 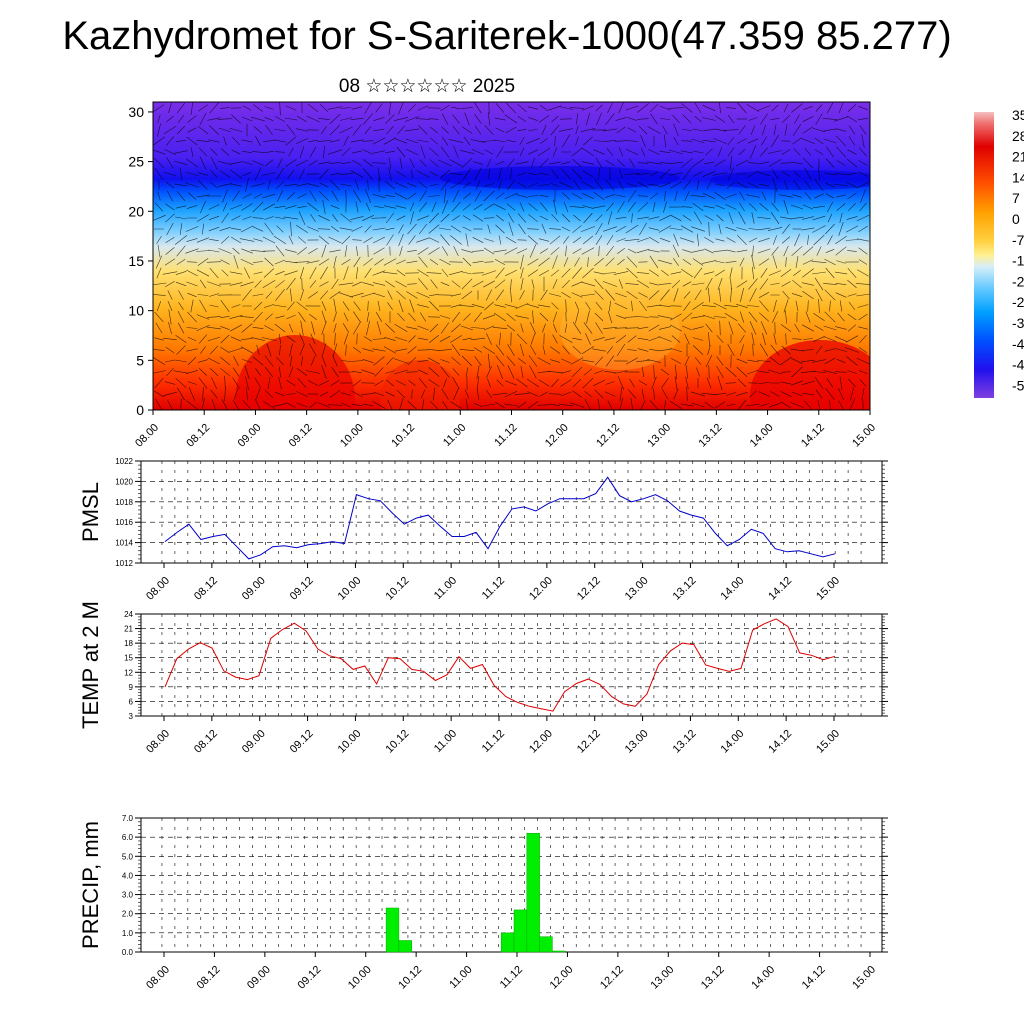 I want to click on colorbar-label: 14, so click(x=1018, y=177).